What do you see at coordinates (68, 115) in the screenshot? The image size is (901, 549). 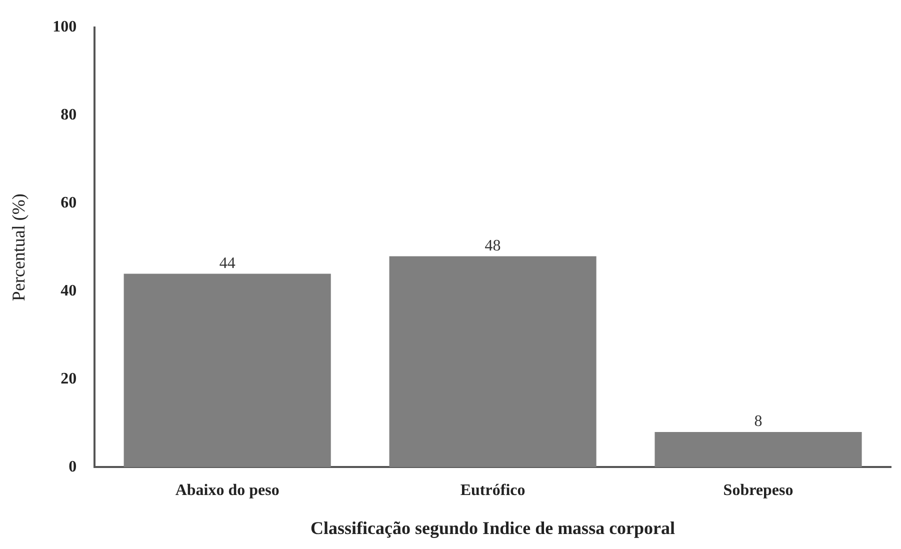 I see `y-tick-label: 80` at bounding box center [68, 115].